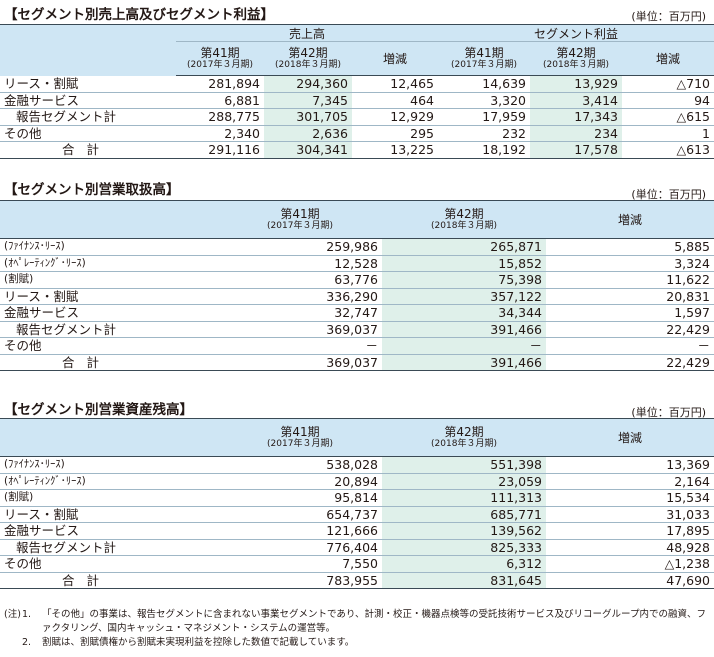  I want to click on table-row: 金融サービス 6,881 7,345 464 3,320 3,414 94, so click(357, 100).